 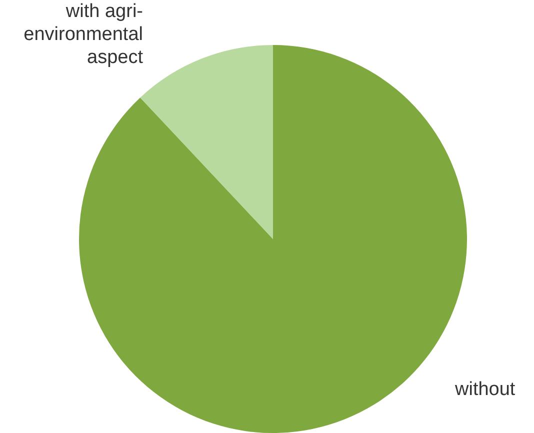 What do you see at coordinates (485, 389) in the screenshot?
I see `slice-label: without` at bounding box center [485, 389].